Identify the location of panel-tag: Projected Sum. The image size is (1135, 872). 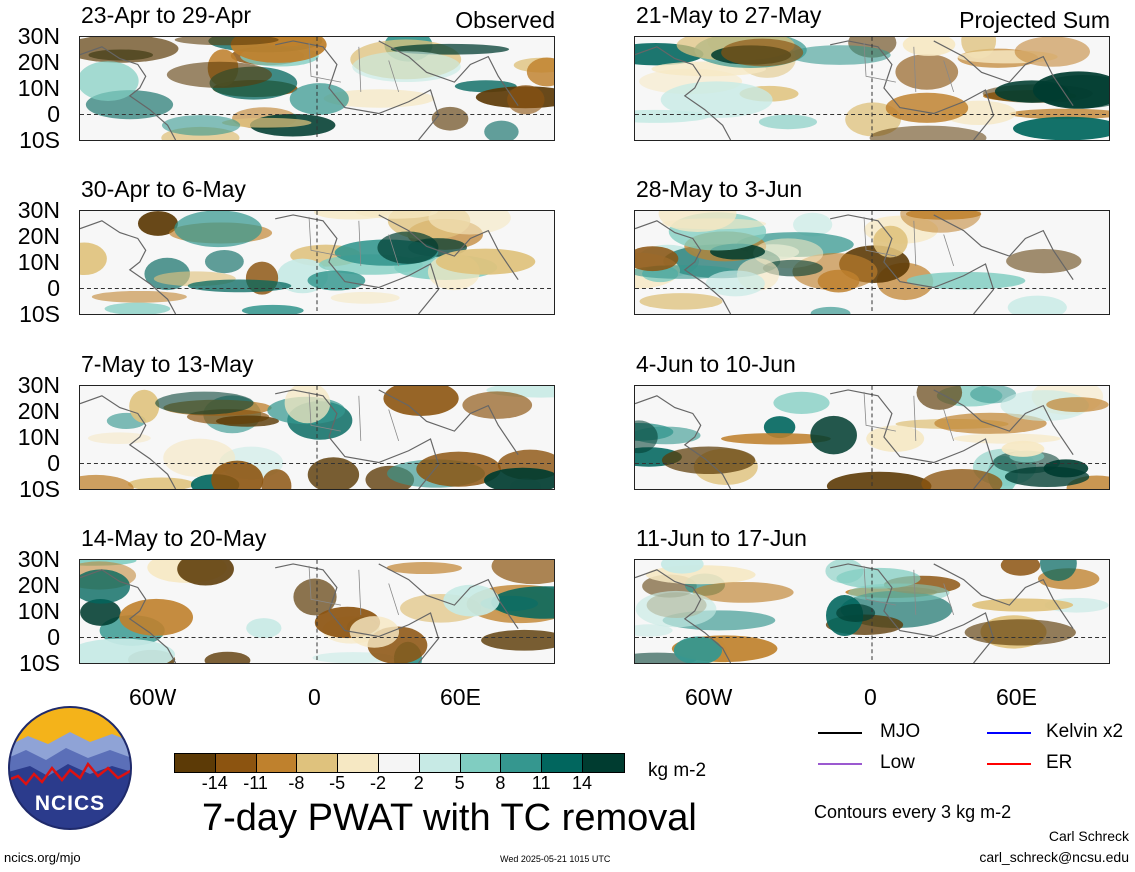
(1034, 20).